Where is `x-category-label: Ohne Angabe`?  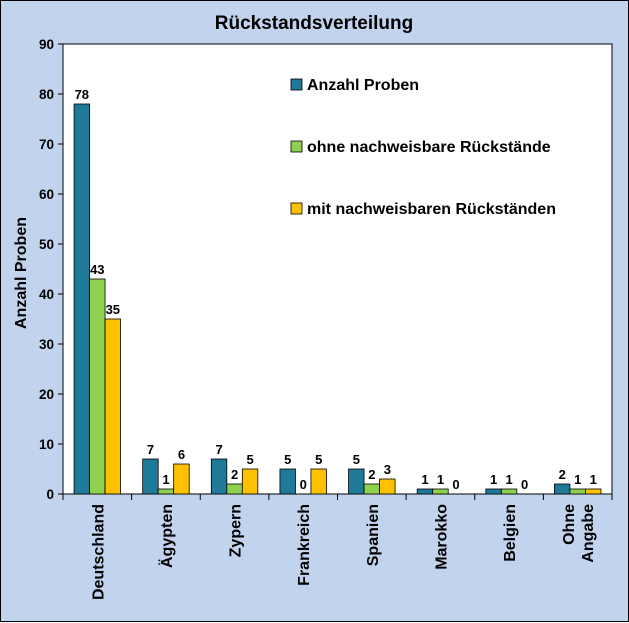 x-category-label: Ohne Angabe is located at coordinates (579, 533).